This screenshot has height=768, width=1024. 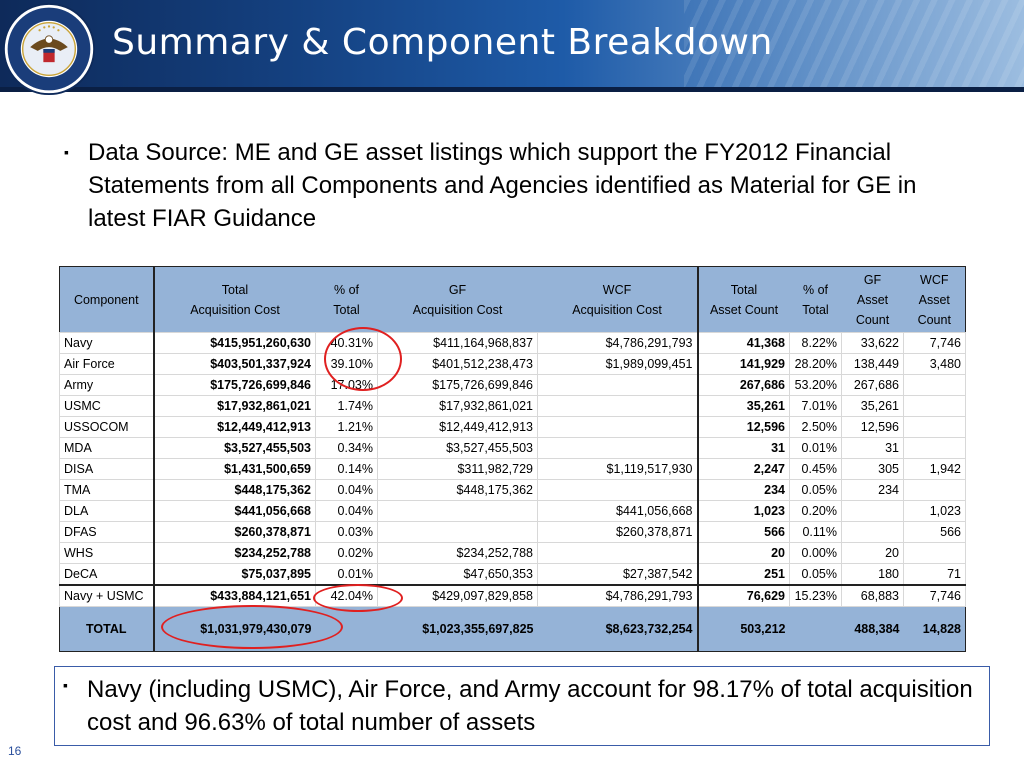 What do you see at coordinates (743, 574) in the screenshot?
I see `value-cell: 251` at bounding box center [743, 574].